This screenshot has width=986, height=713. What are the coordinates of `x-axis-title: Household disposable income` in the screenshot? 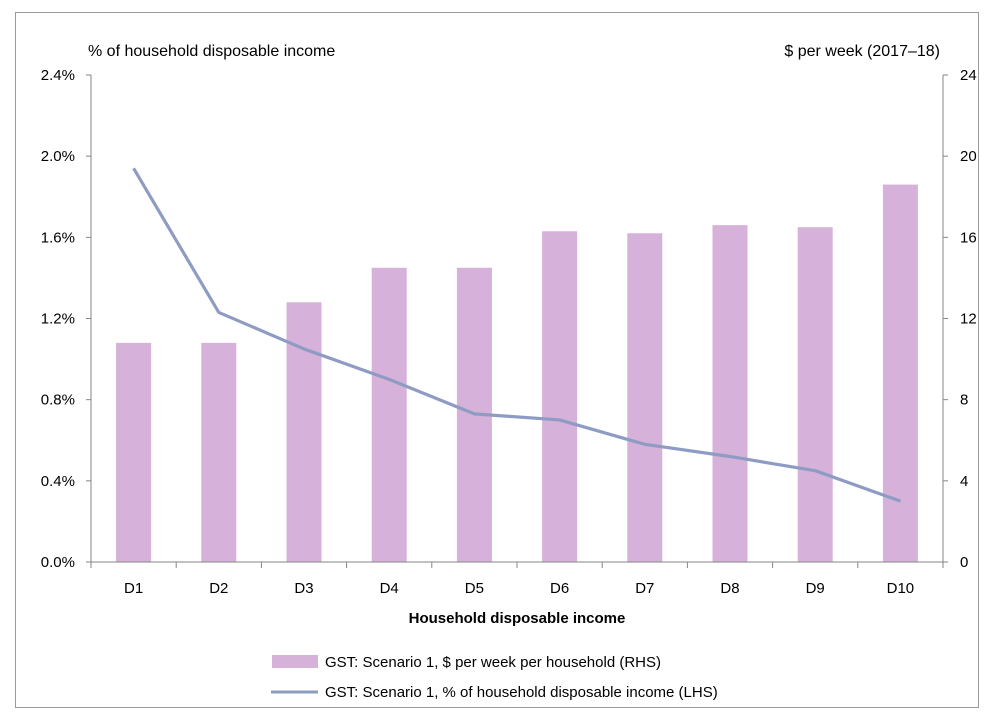 It's located at (517, 618).